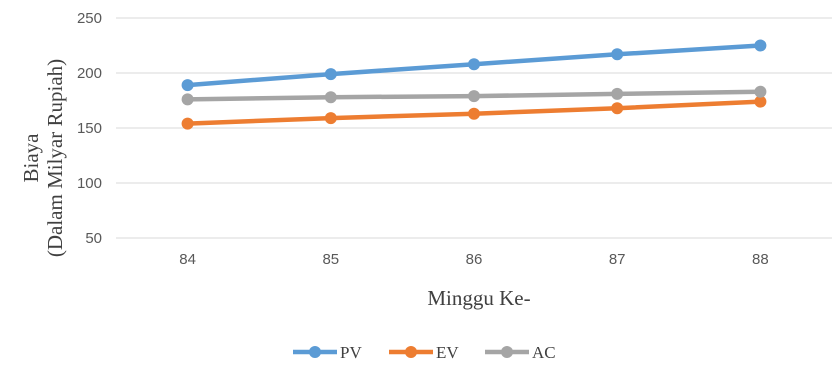 The width and height of the screenshot is (837, 365). I want to click on y-axis-title: Biaya (Dalam Milyar Rupiah), so click(43, 158).